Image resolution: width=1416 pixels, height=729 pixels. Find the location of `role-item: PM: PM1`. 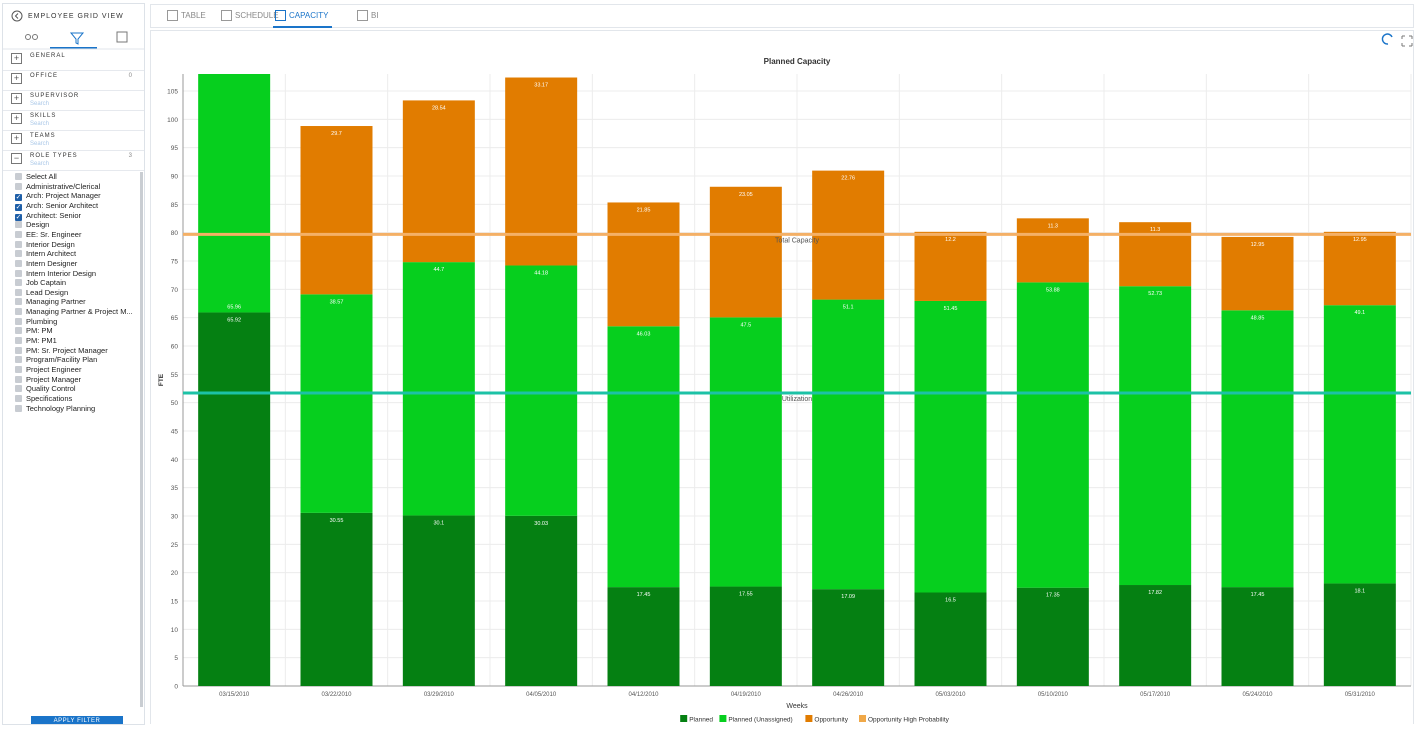

role-item: PM: PM1 is located at coordinates (36, 340).